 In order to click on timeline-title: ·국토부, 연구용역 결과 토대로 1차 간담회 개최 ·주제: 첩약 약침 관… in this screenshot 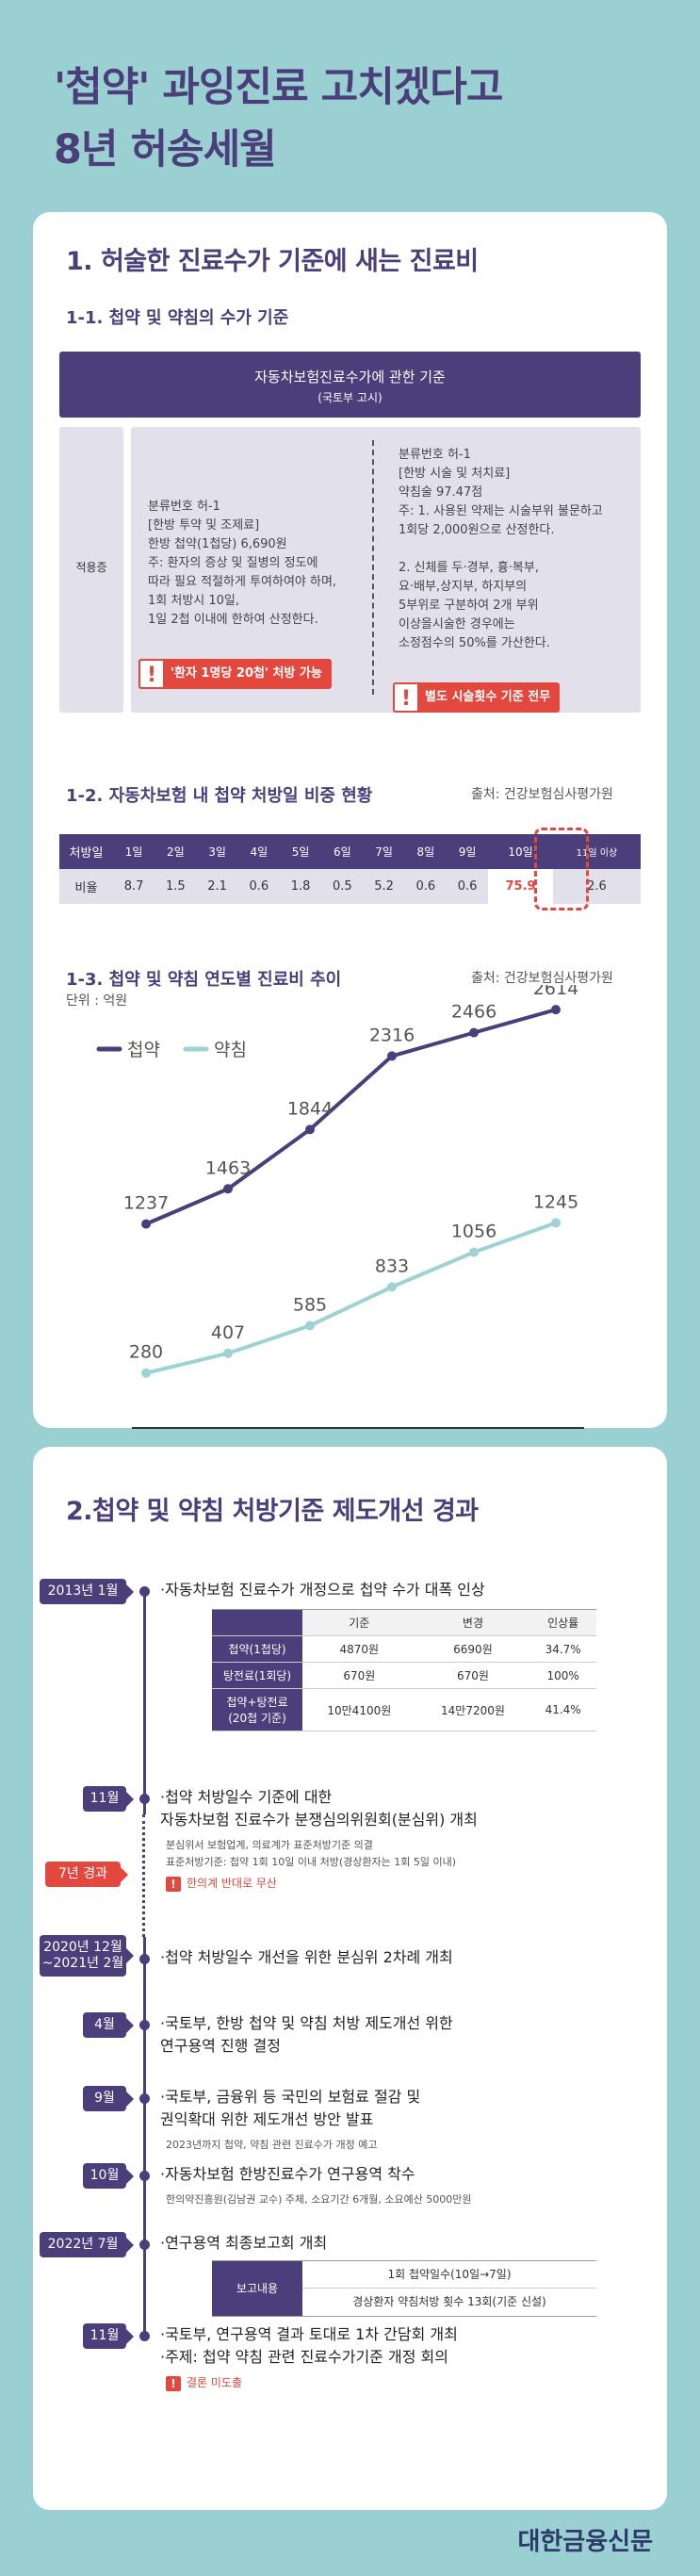, I will do `click(309, 2345)`.